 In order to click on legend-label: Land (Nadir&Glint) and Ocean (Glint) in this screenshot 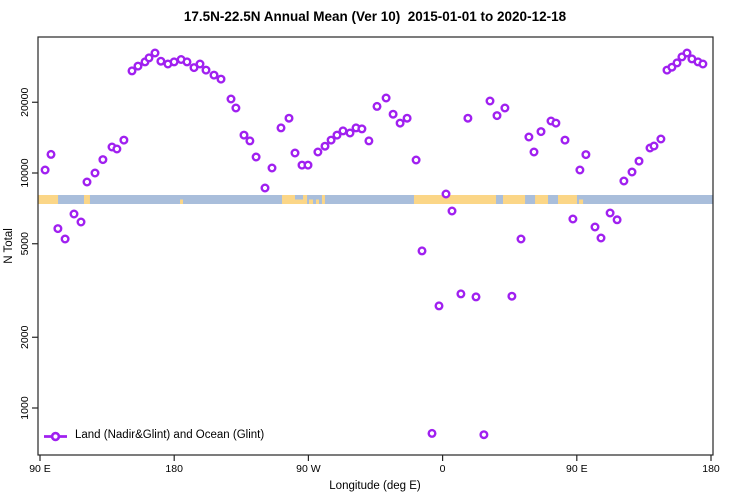, I will do `click(170, 435)`.